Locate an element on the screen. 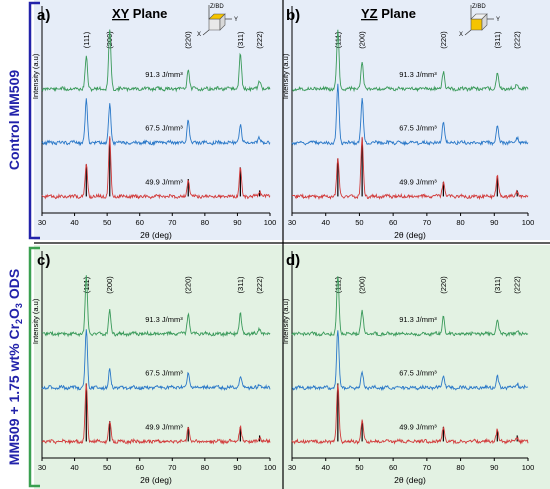 The image size is (550, 489). panel-title: YZ Plane is located at coordinates (388, 13).